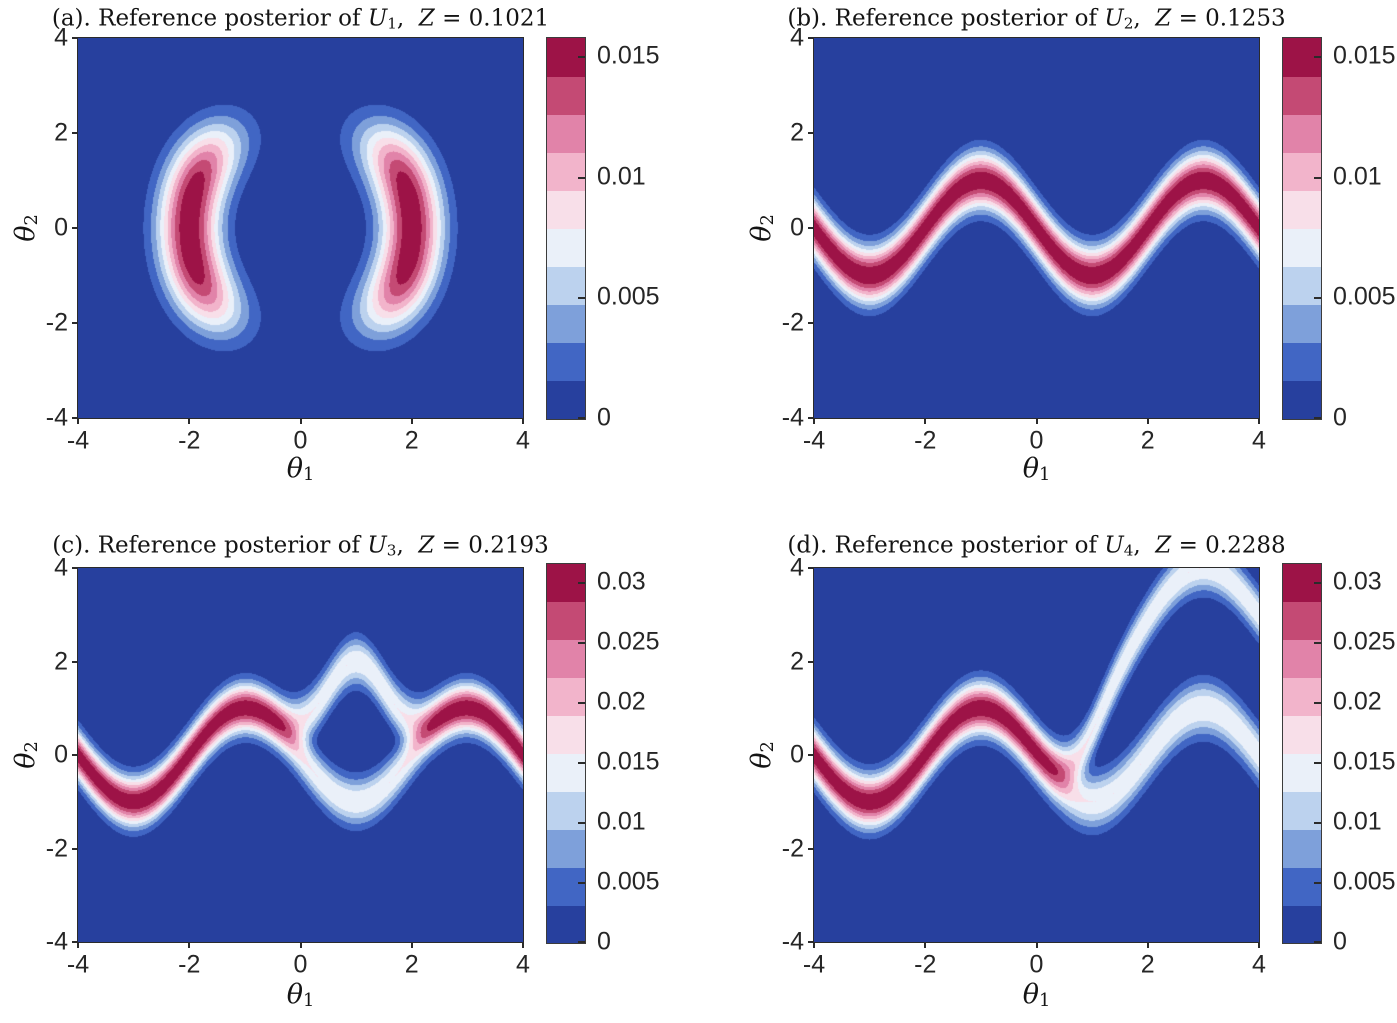 The image size is (1397, 1023). Describe the element at coordinates (628, 641) in the screenshot. I see `colorbar-tick-label: 0.025` at that location.